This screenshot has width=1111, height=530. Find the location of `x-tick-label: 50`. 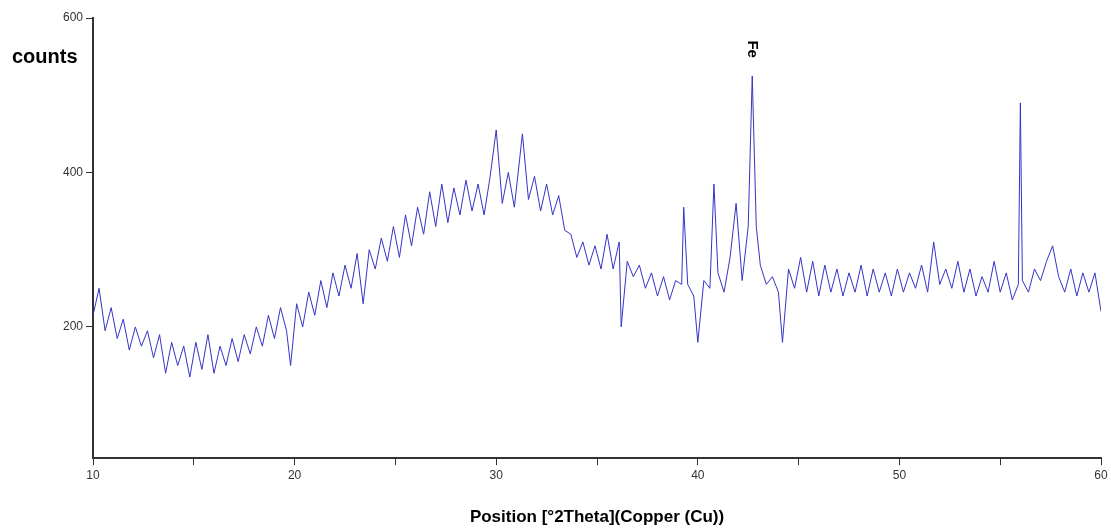

x-tick-label: 50 is located at coordinates (899, 474).